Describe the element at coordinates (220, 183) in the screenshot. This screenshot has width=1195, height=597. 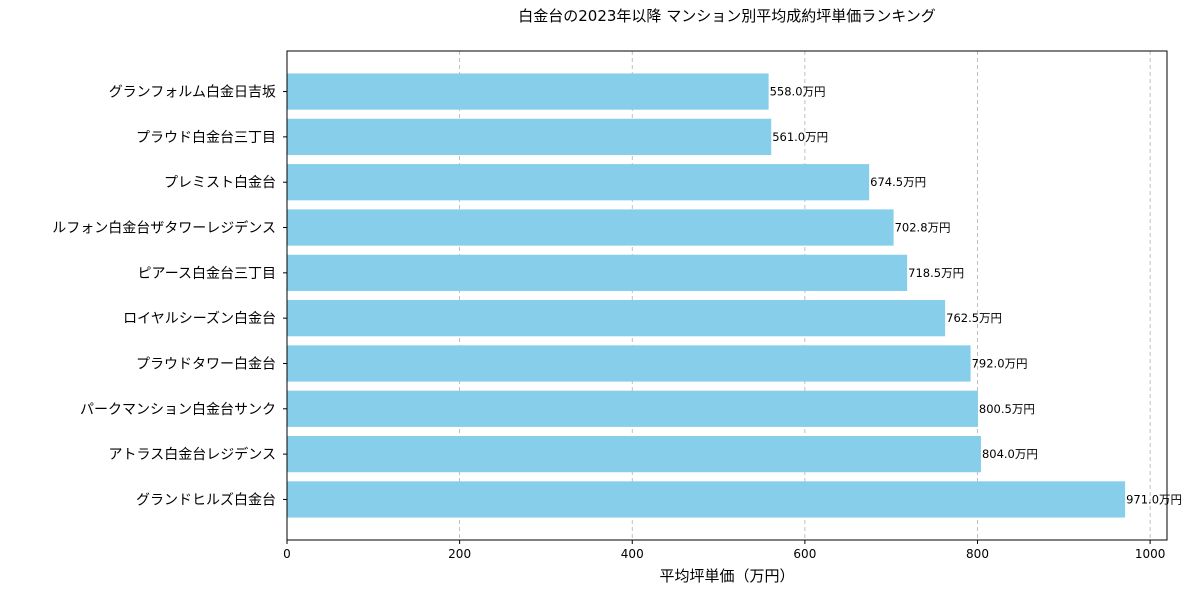
I see `y-tick-label: プレミスト白金台` at that location.